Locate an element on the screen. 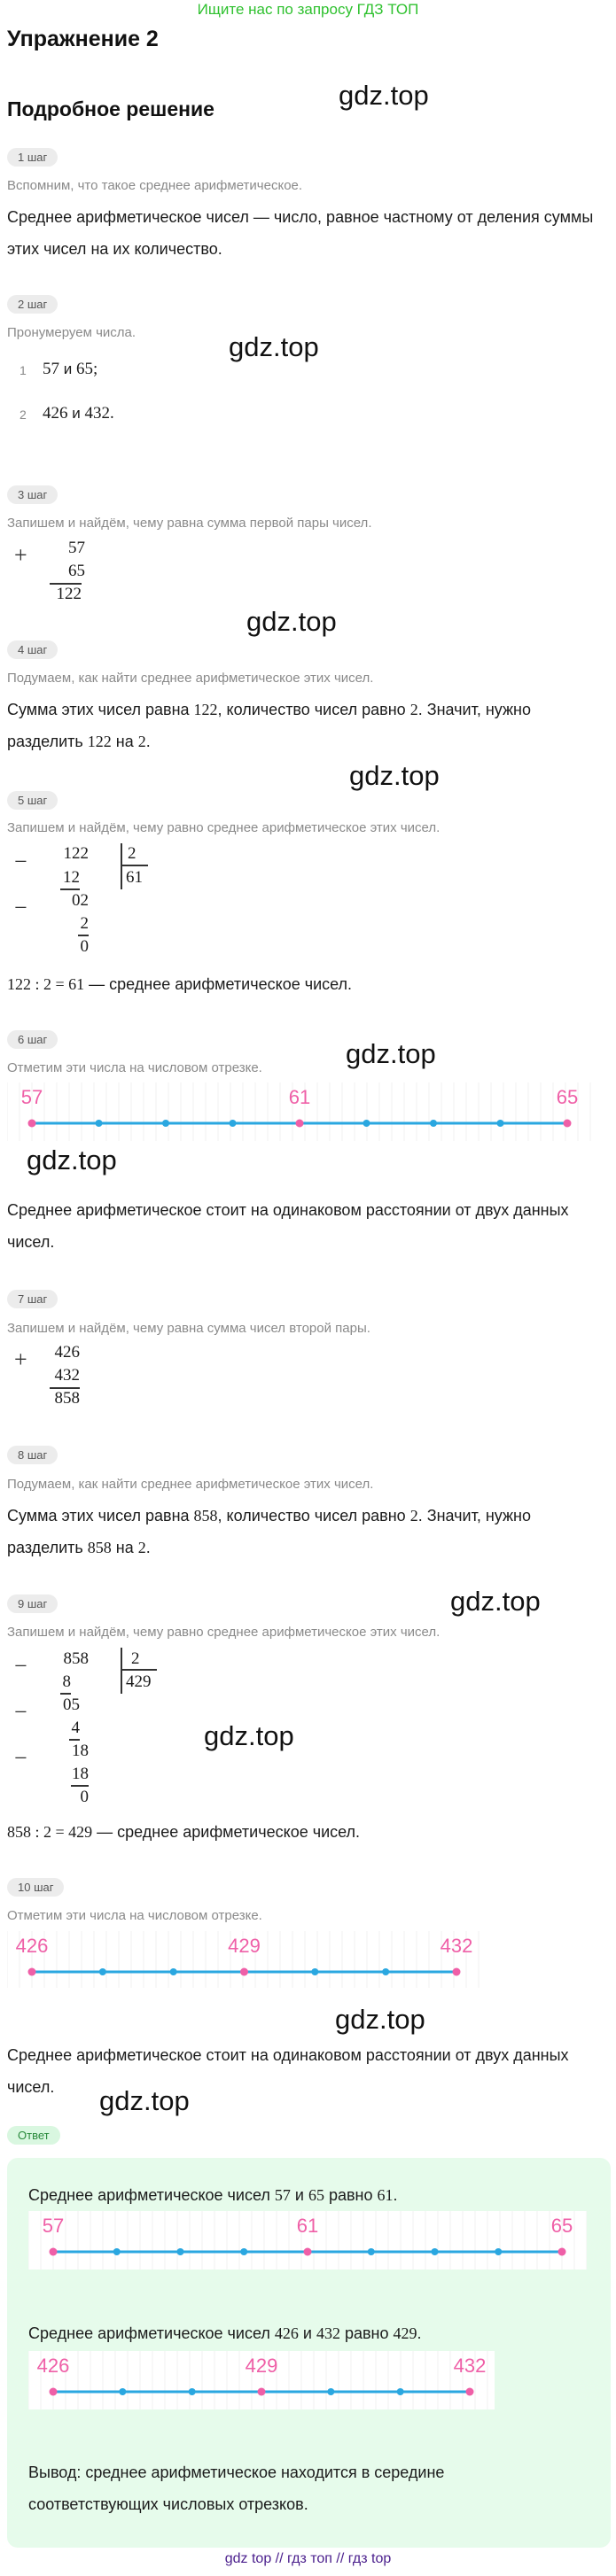 The image size is (616, 2576). step-badge: 10 шаг is located at coordinates (36, 1888).